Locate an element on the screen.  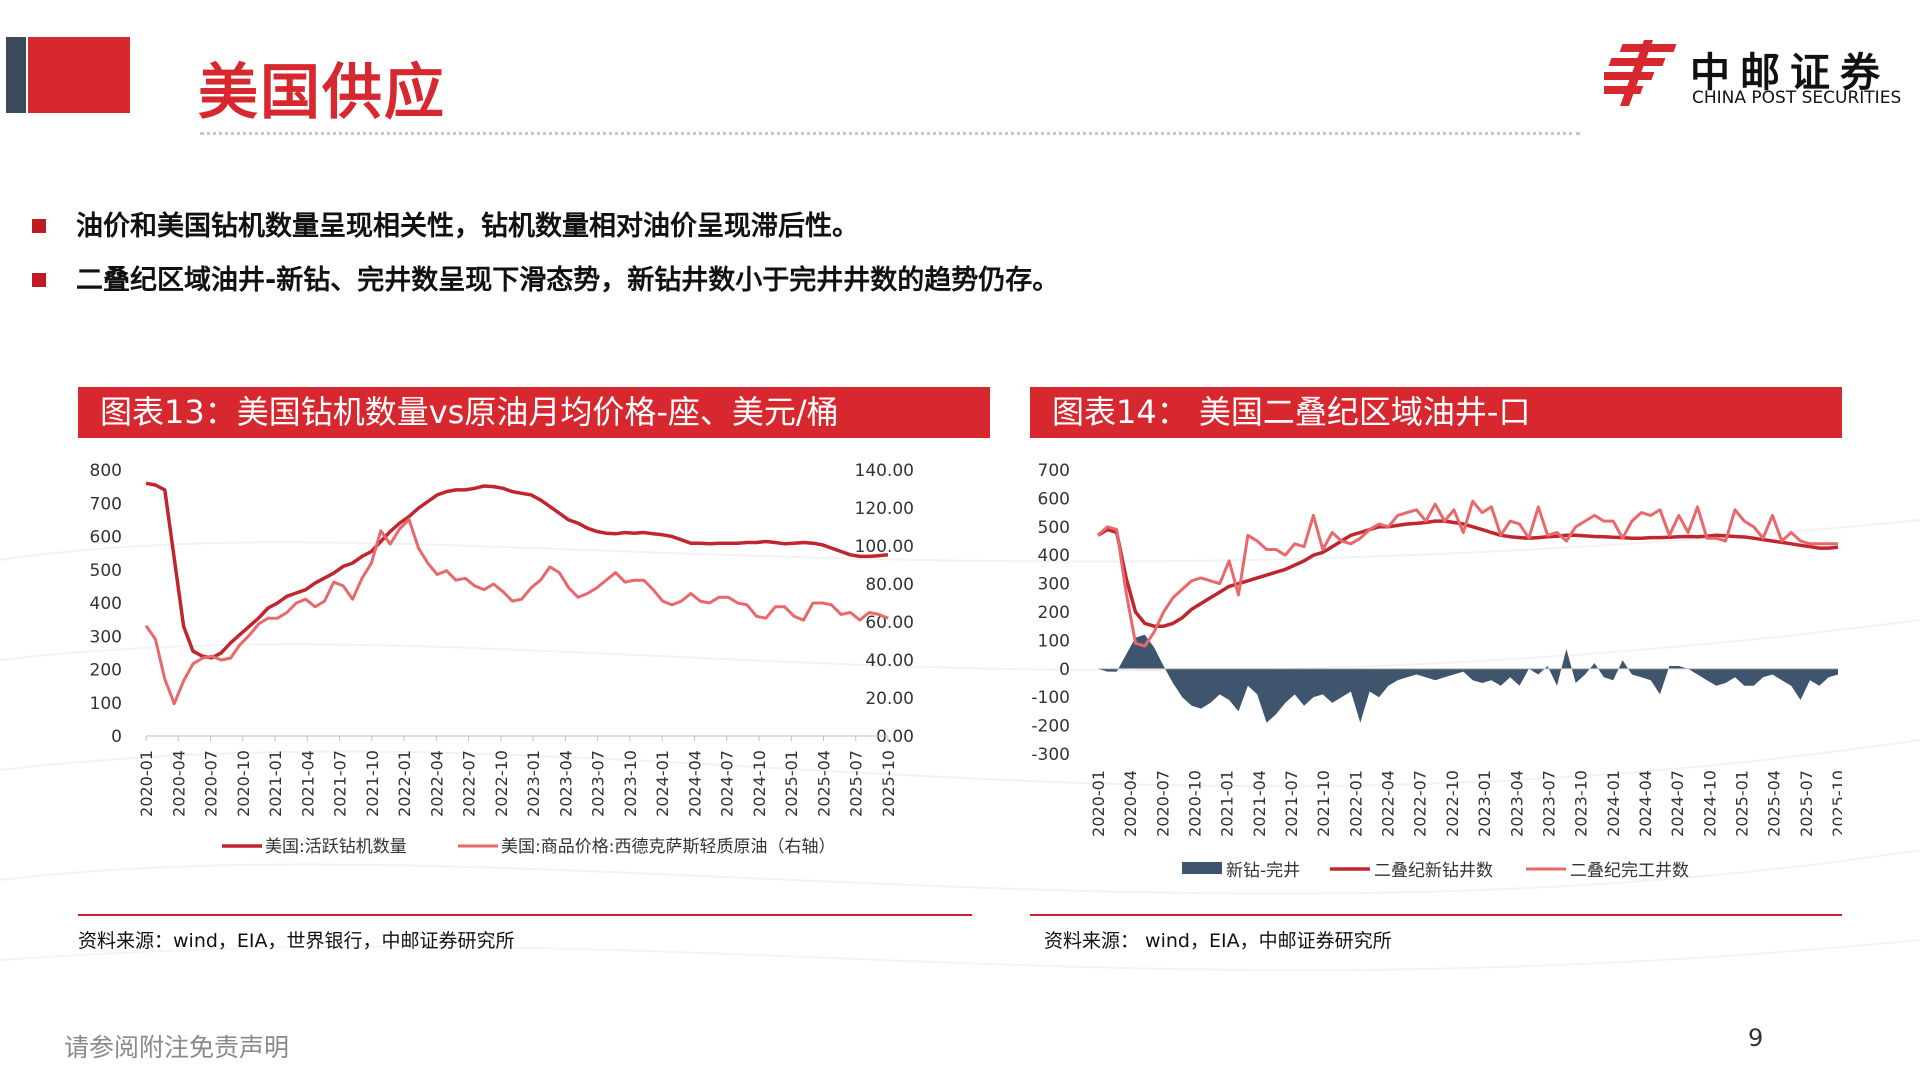
y-left-tick-label: 600 is located at coordinates (106, 538).